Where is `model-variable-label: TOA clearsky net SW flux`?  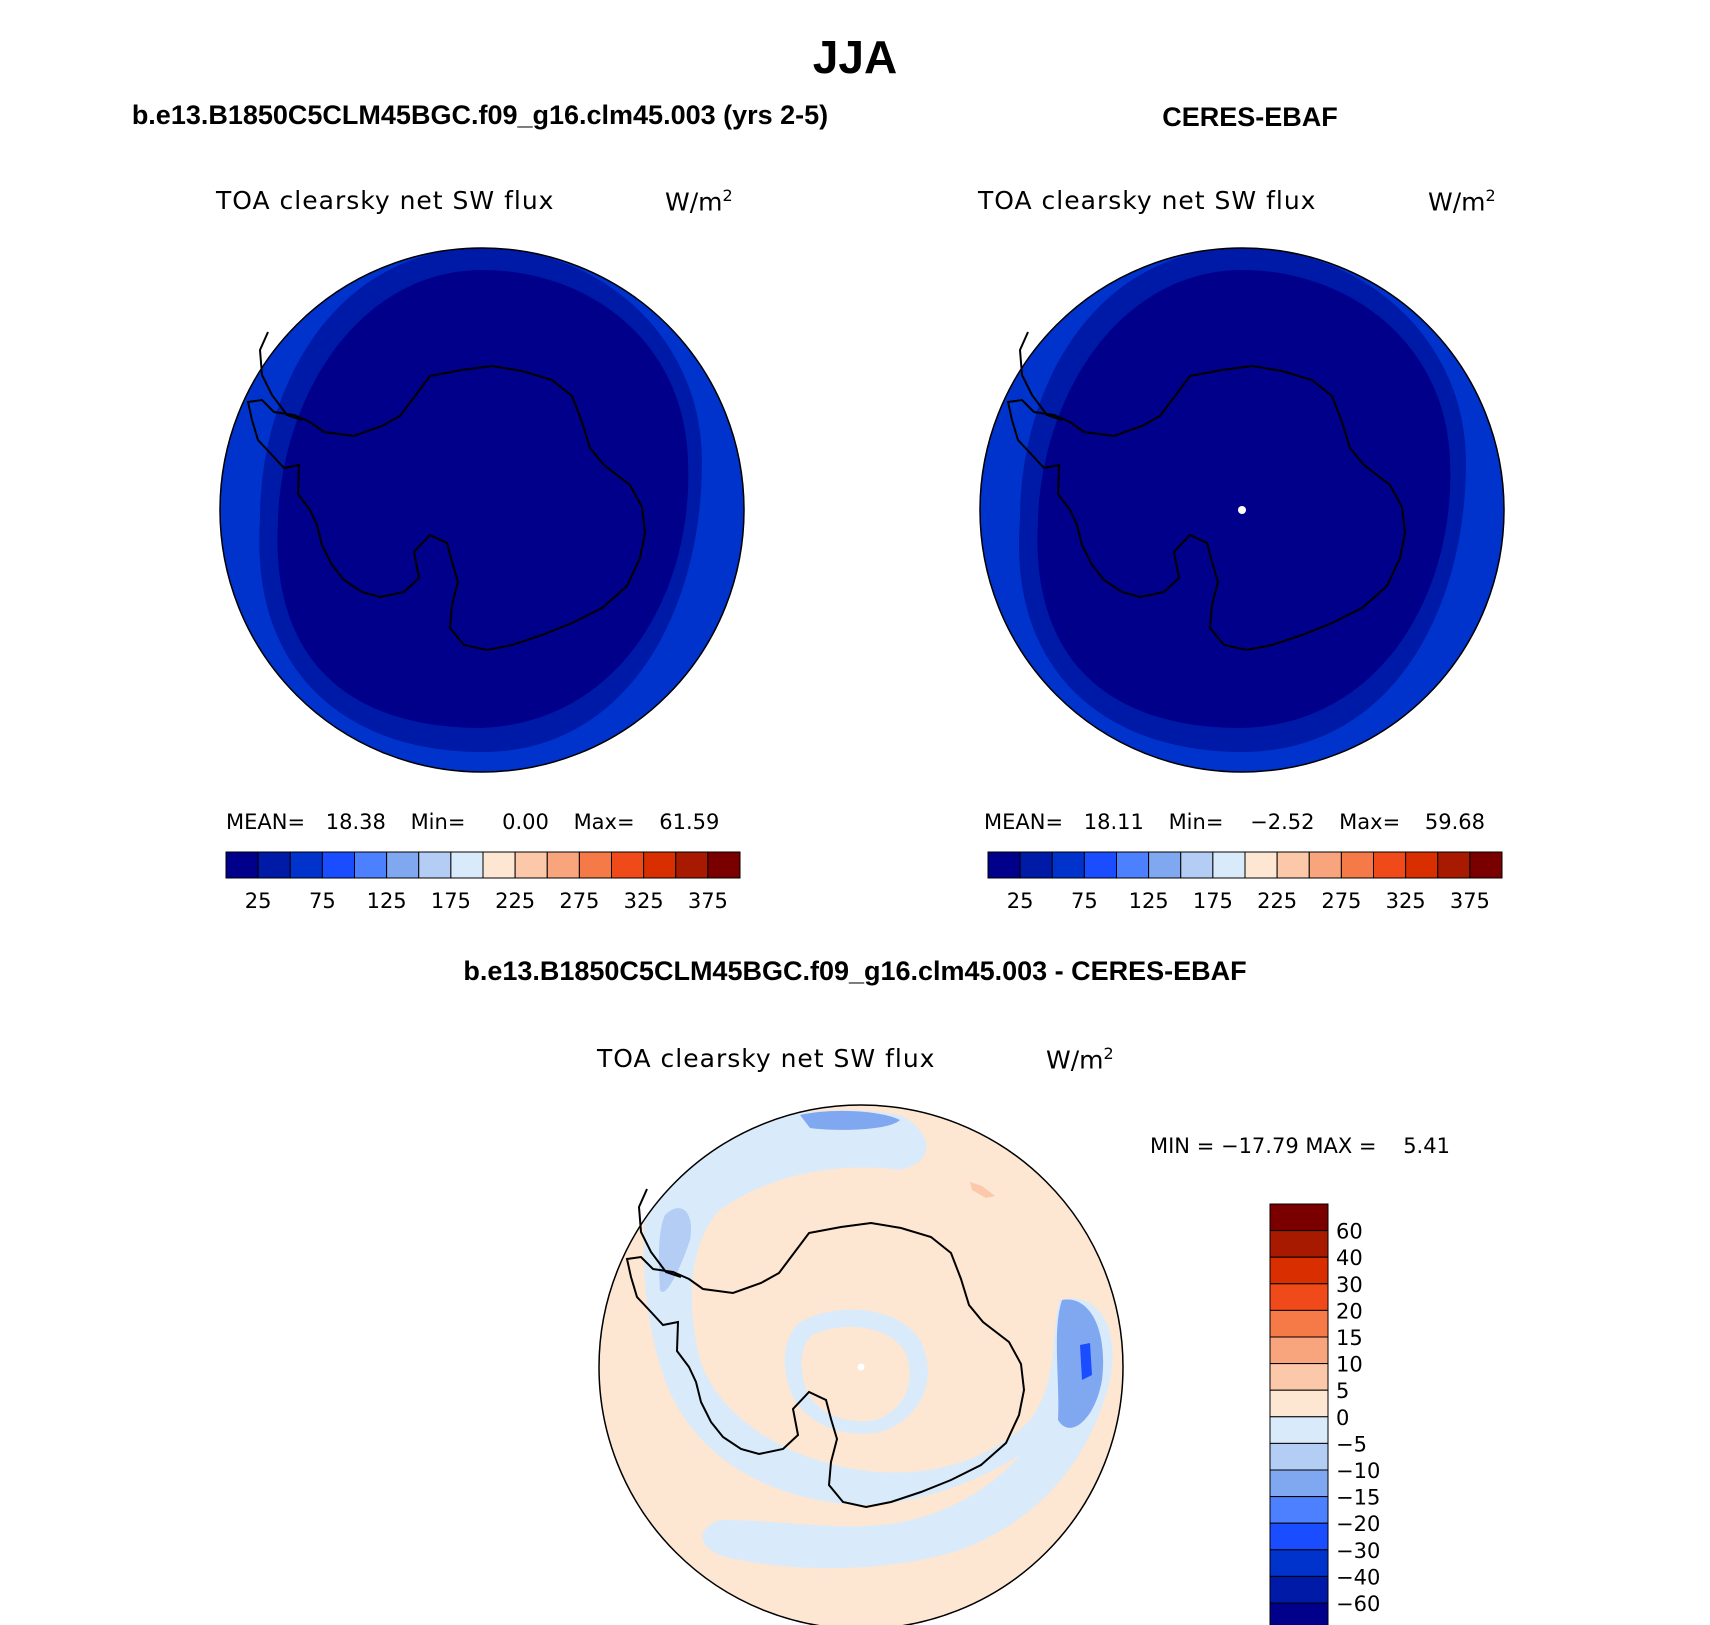 model-variable-label: TOA clearsky net SW flux is located at coordinates (385, 200).